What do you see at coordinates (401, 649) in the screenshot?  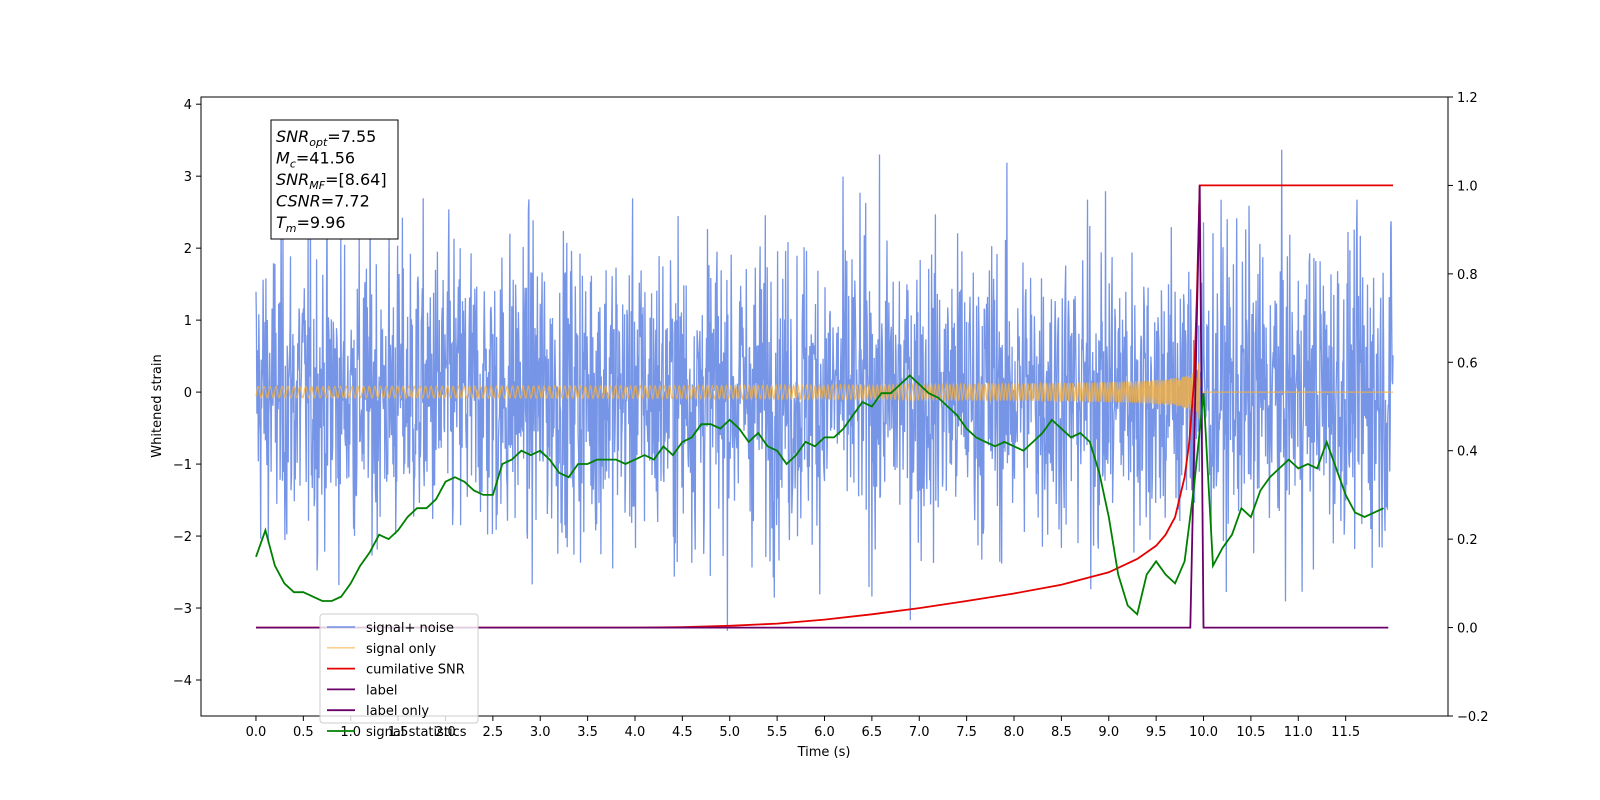 I see `legend-entry: signal only` at bounding box center [401, 649].